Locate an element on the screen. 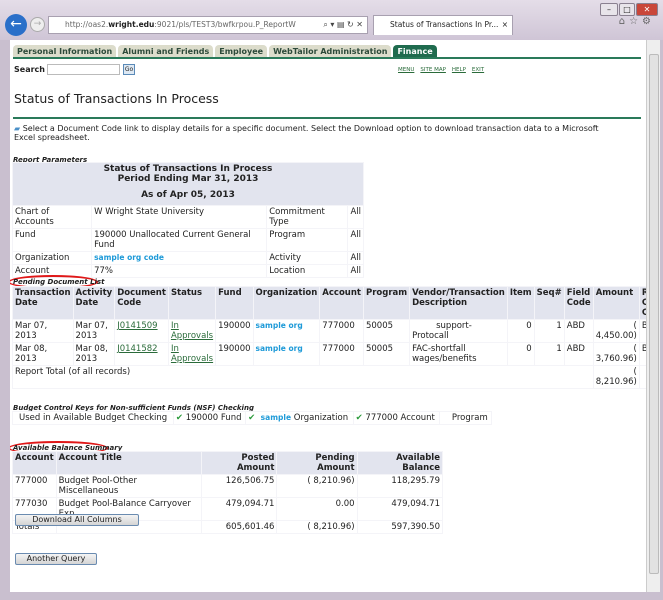 The image size is (663, 600). column-header: Account Title is located at coordinates (128, 463).